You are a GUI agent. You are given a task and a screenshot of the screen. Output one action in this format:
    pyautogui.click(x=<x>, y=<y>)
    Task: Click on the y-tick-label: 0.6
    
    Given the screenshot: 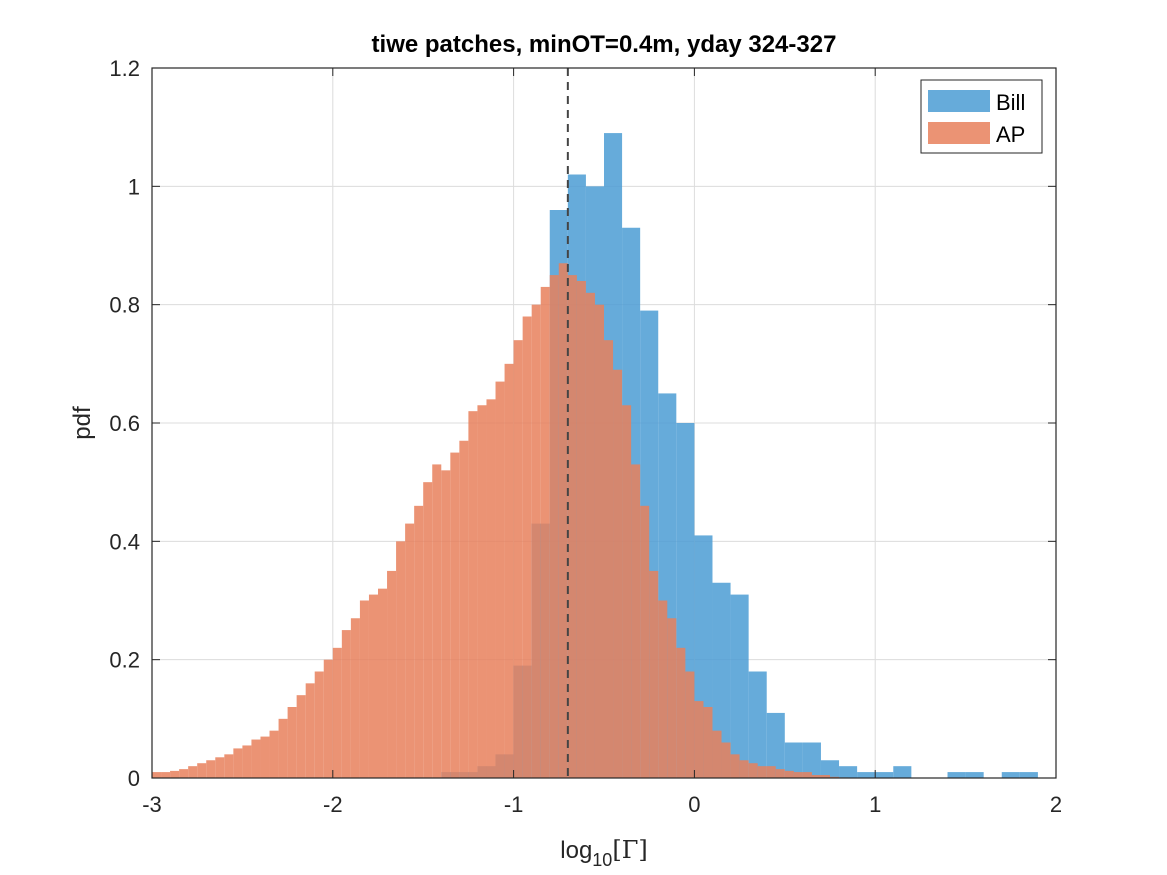 What is the action you would take?
    pyautogui.click(x=124, y=423)
    